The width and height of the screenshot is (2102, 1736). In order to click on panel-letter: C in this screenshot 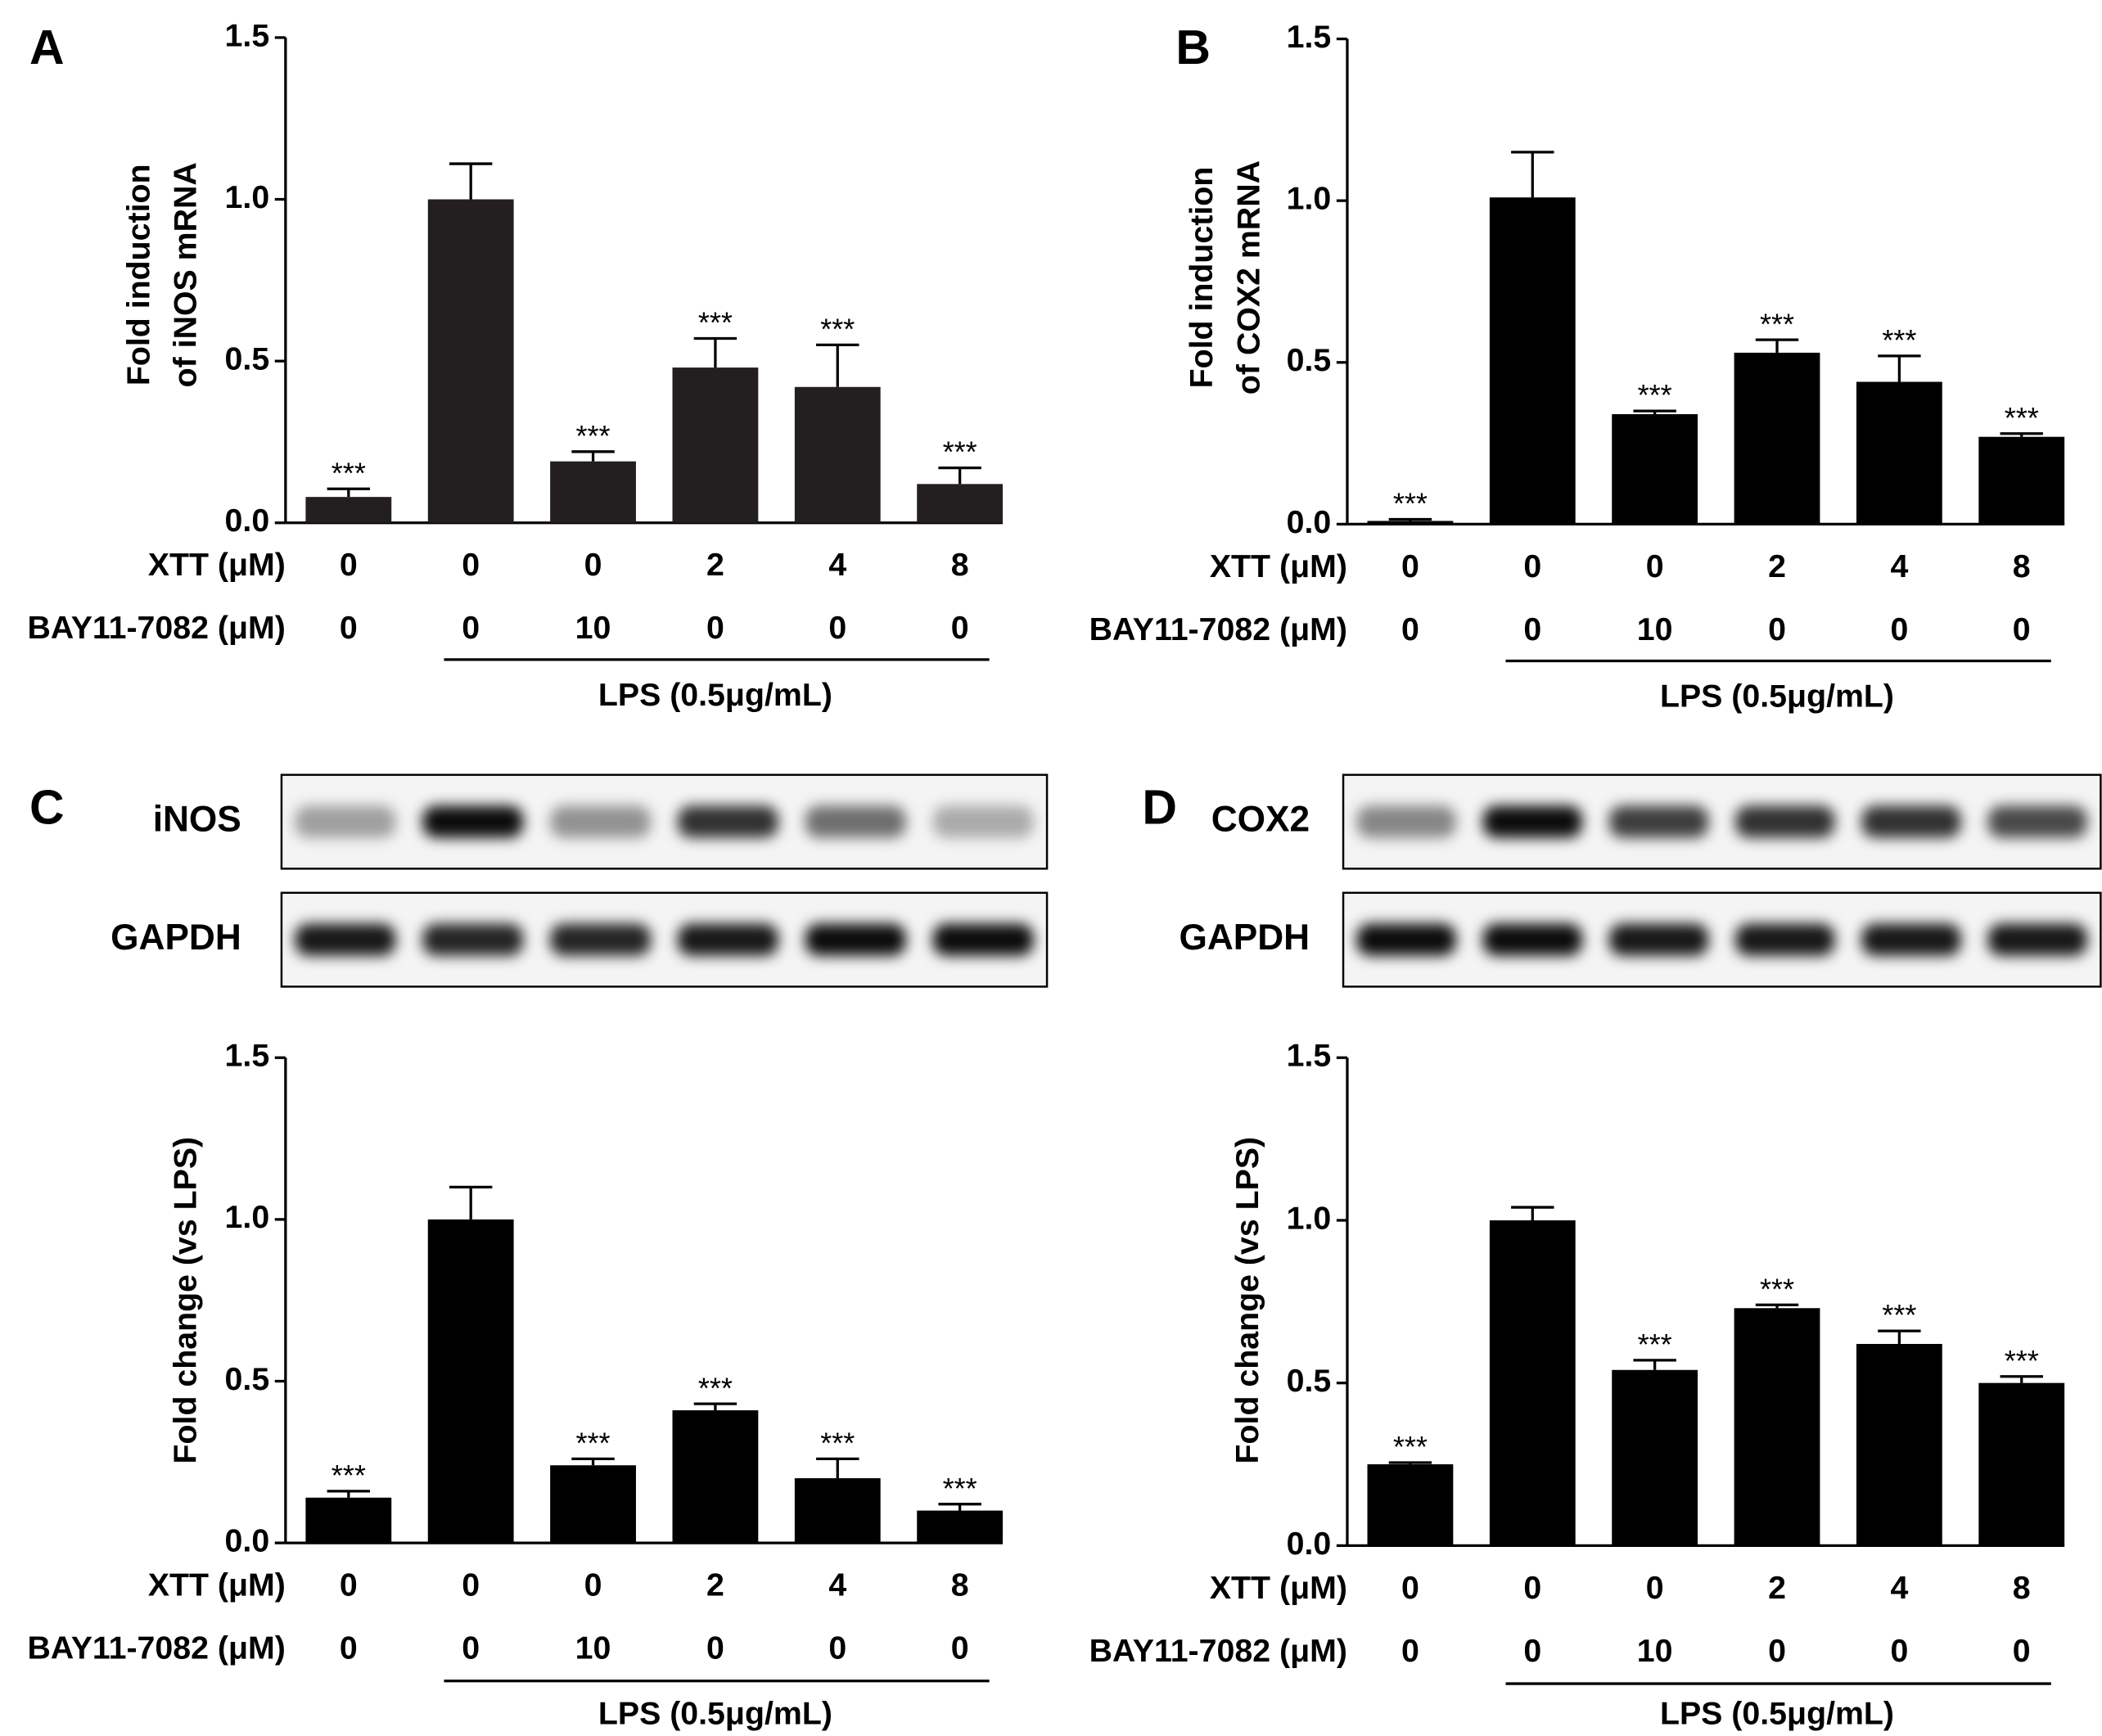, I will do `click(47, 807)`.